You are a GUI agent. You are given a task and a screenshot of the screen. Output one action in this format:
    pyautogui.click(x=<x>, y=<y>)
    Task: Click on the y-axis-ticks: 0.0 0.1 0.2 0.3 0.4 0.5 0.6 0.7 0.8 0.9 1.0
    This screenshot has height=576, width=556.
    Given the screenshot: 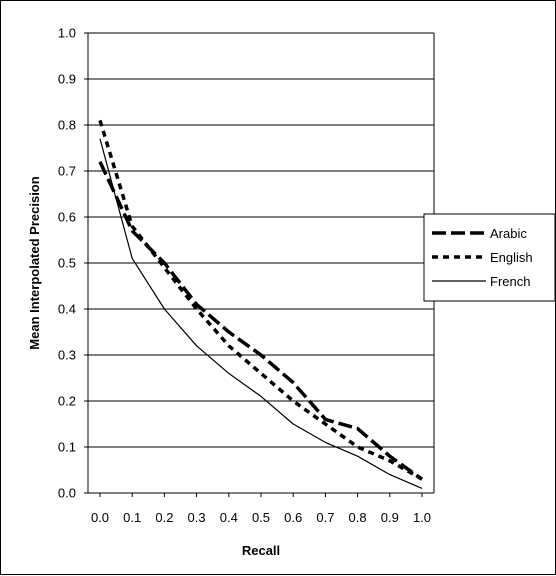 What is the action you would take?
    pyautogui.click(x=73, y=263)
    